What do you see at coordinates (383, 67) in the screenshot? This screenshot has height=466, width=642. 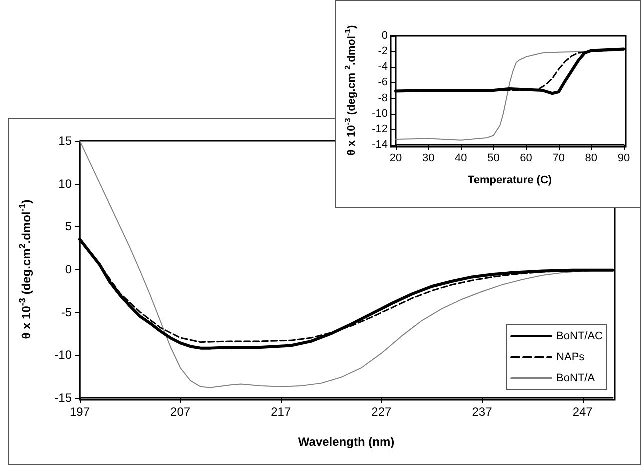 I see `y-tick-label: -4` at bounding box center [383, 67].